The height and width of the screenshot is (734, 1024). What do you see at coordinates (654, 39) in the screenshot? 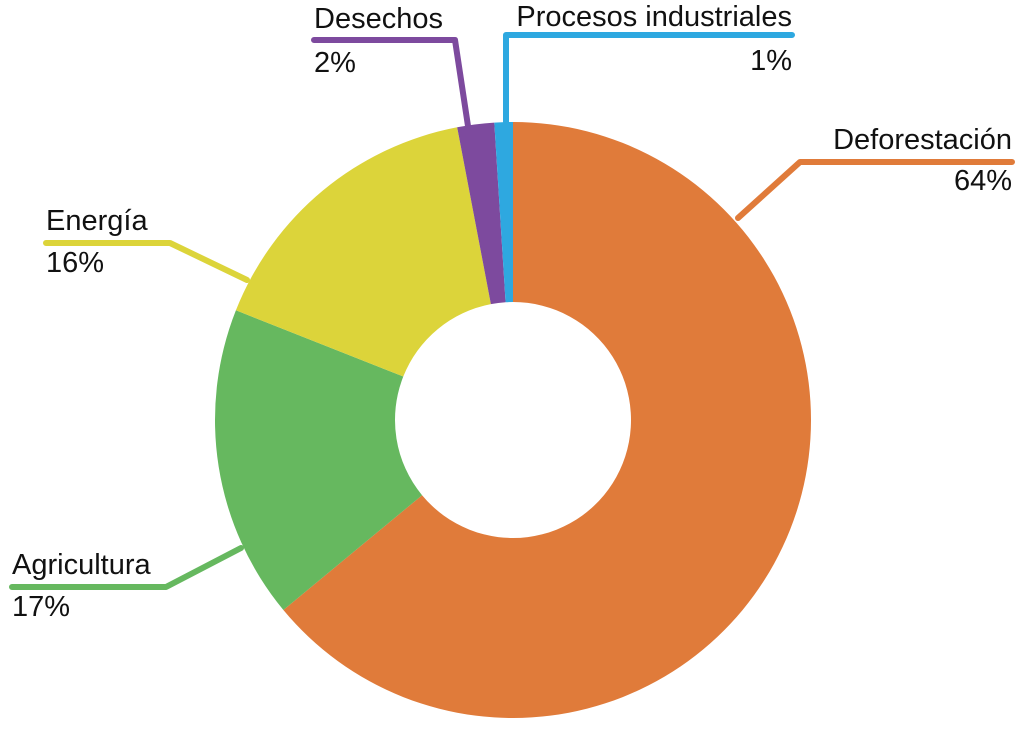
I see `label-procesos-industriales: Procesos industriales 1%` at bounding box center [654, 39].